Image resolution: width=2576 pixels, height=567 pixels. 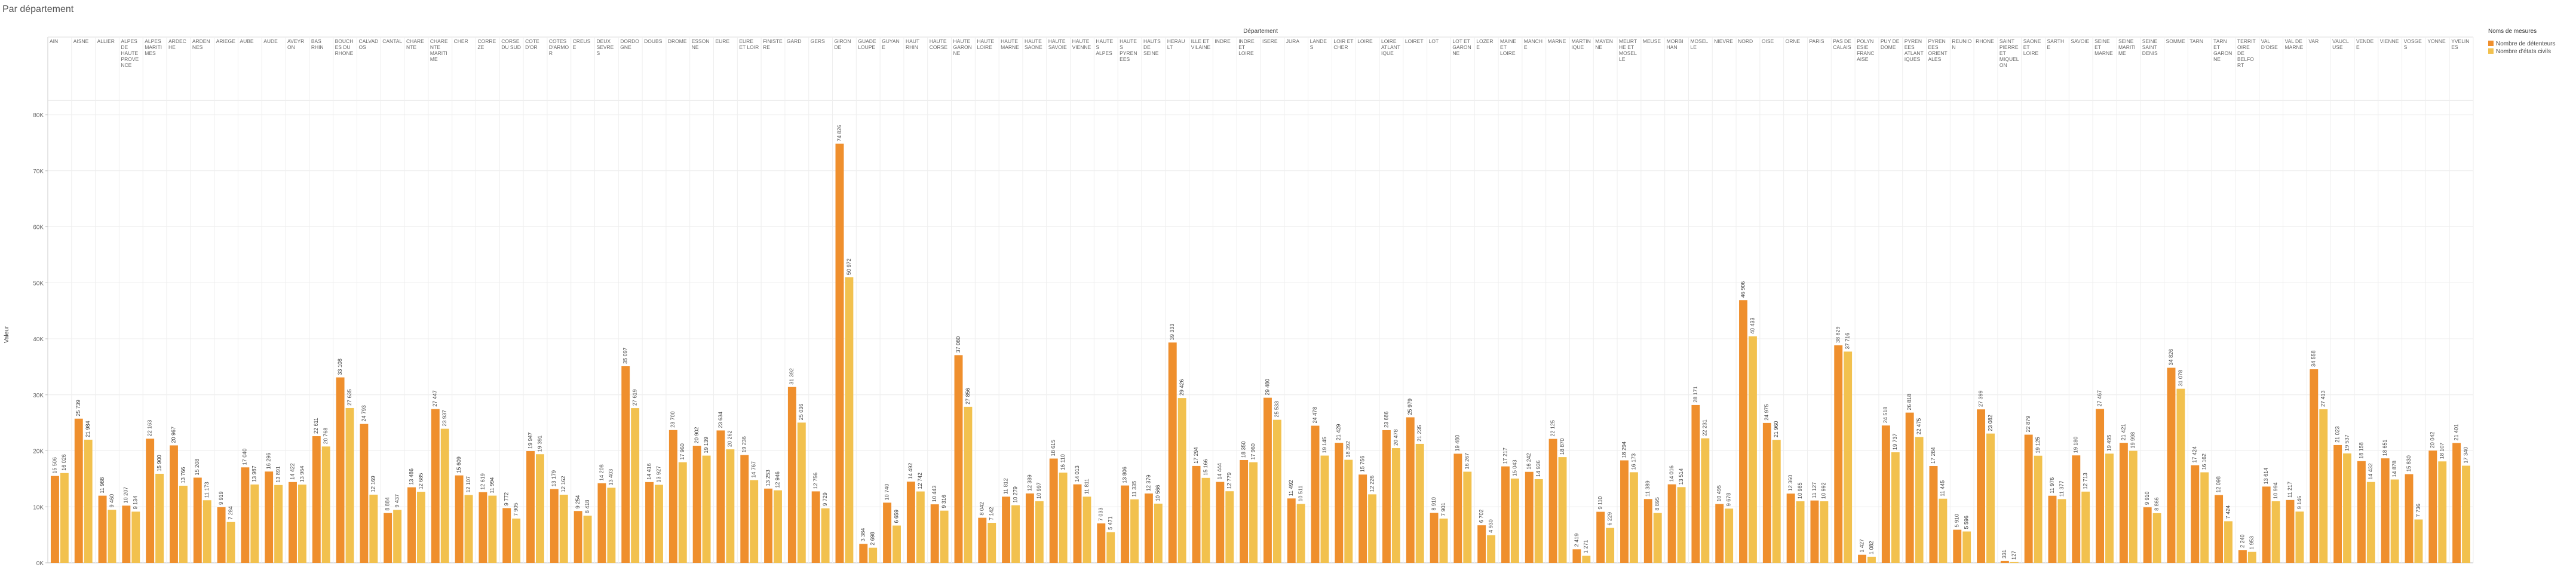 What do you see at coordinates (817, 41) in the screenshot?
I see `x-tick-label: GERS` at bounding box center [817, 41].